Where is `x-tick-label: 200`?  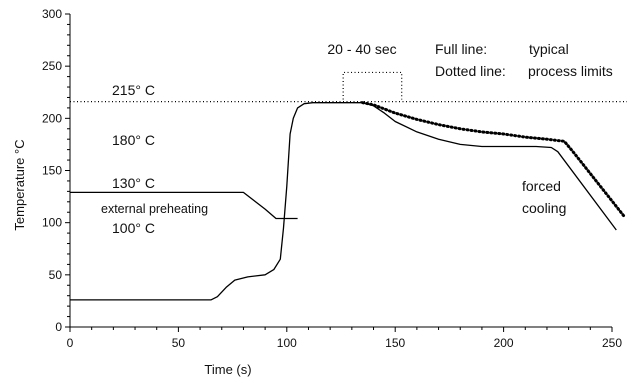 x-tick-label: 200 is located at coordinates (504, 343).